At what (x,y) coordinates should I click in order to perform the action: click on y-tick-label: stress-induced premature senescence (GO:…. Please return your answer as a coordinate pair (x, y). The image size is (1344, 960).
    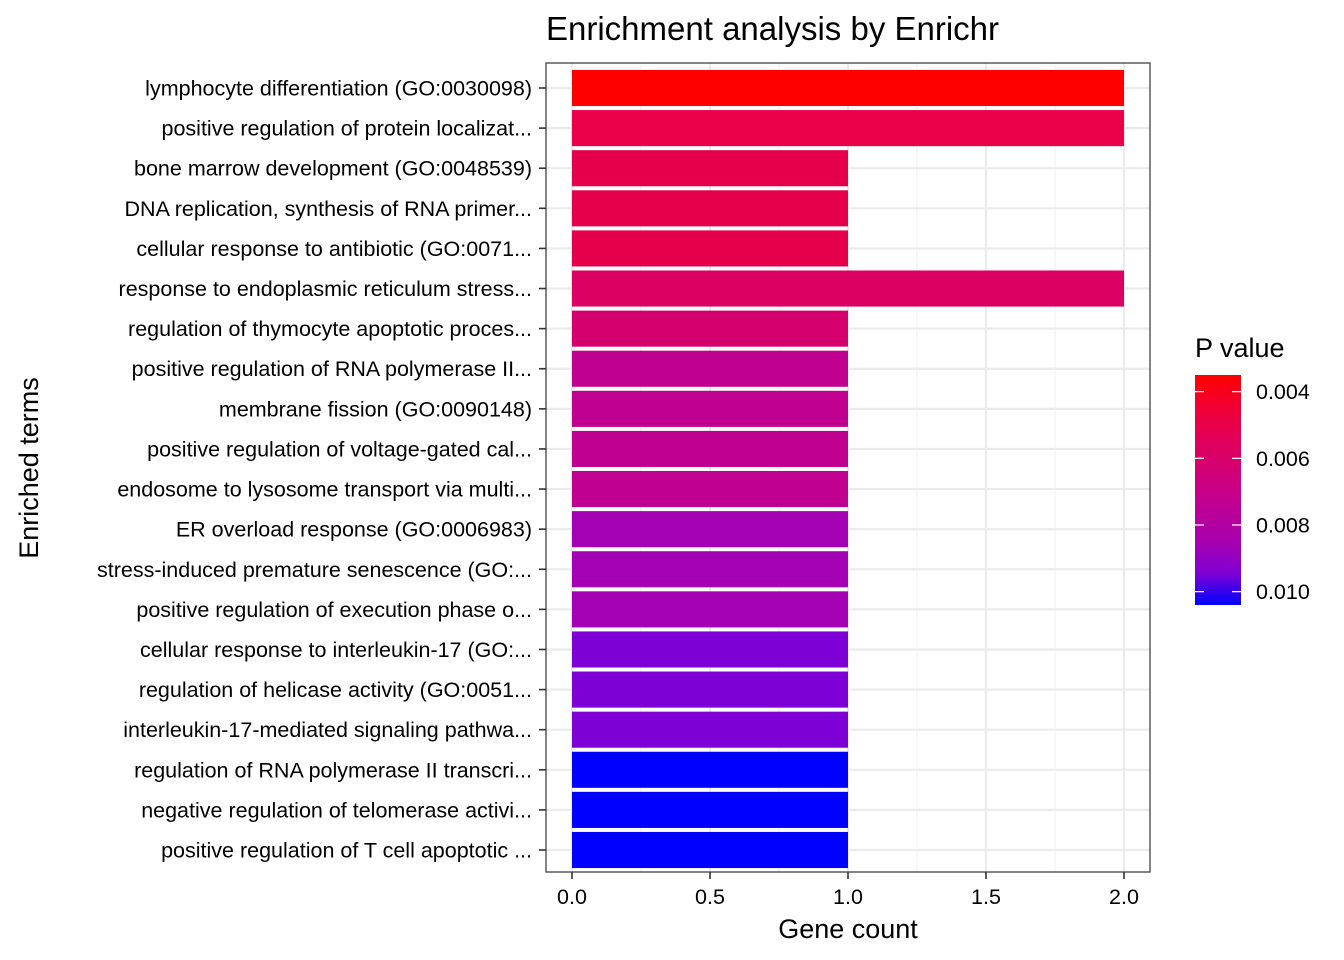
    Looking at the image, I should click on (314, 570).